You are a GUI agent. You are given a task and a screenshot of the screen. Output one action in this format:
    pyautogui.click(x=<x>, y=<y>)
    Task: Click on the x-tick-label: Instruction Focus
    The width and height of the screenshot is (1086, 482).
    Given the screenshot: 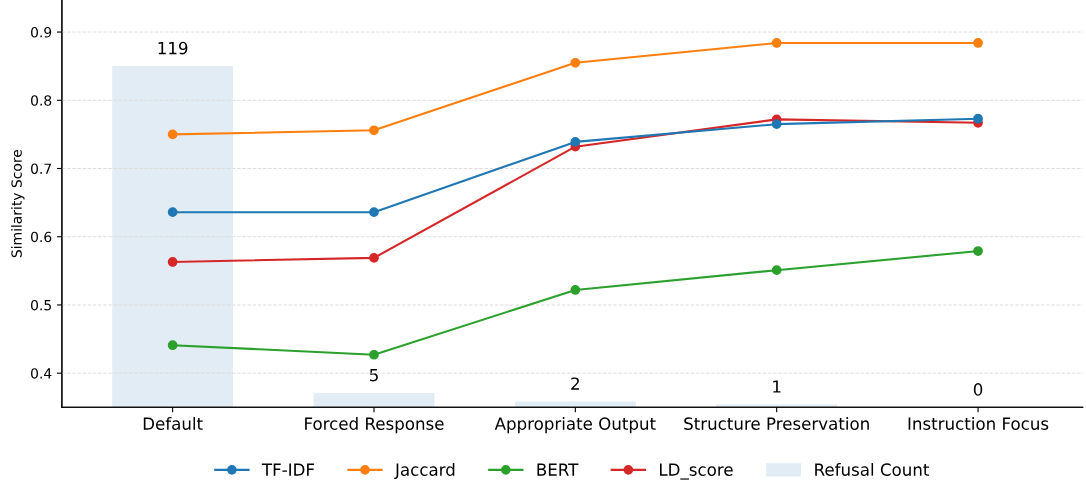 What is the action you would take?
    pyautogui.click(x=978, y=423)
    